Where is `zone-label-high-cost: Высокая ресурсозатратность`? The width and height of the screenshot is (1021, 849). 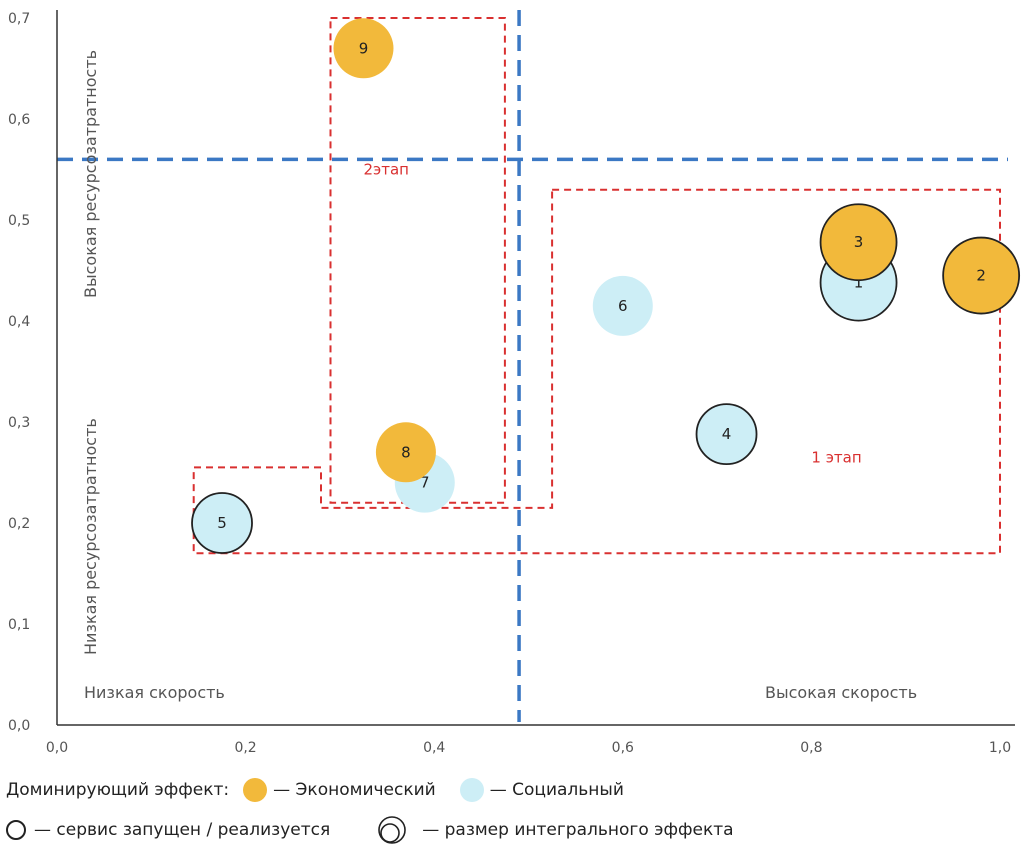 zone-label-high-cost: Высокая ресурсозатратность is located at coordinates (90, 174).